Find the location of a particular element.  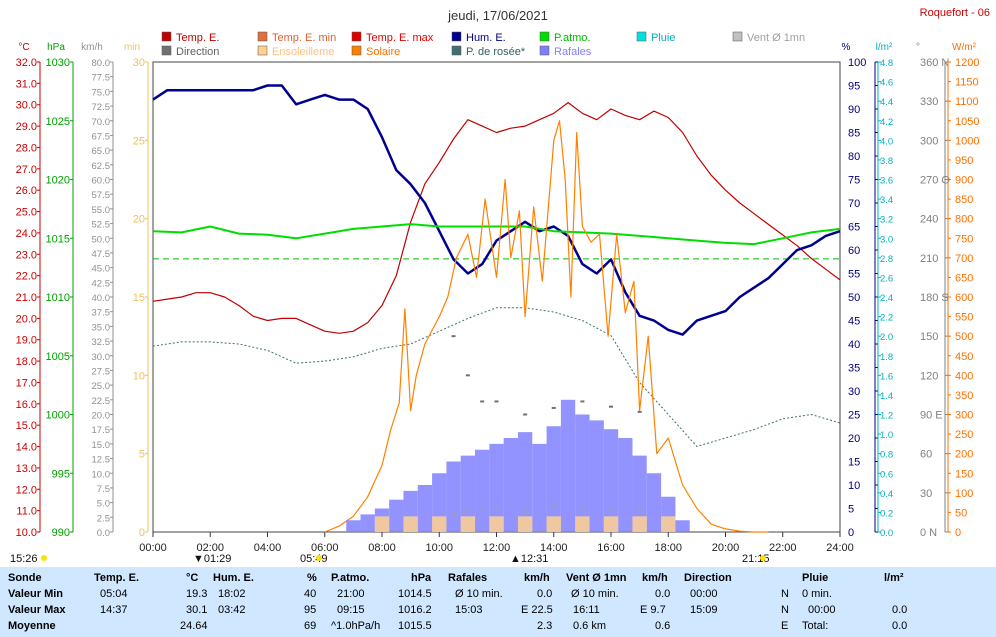

x-tick-label: 06:00 is located at coordinates (325, 548).